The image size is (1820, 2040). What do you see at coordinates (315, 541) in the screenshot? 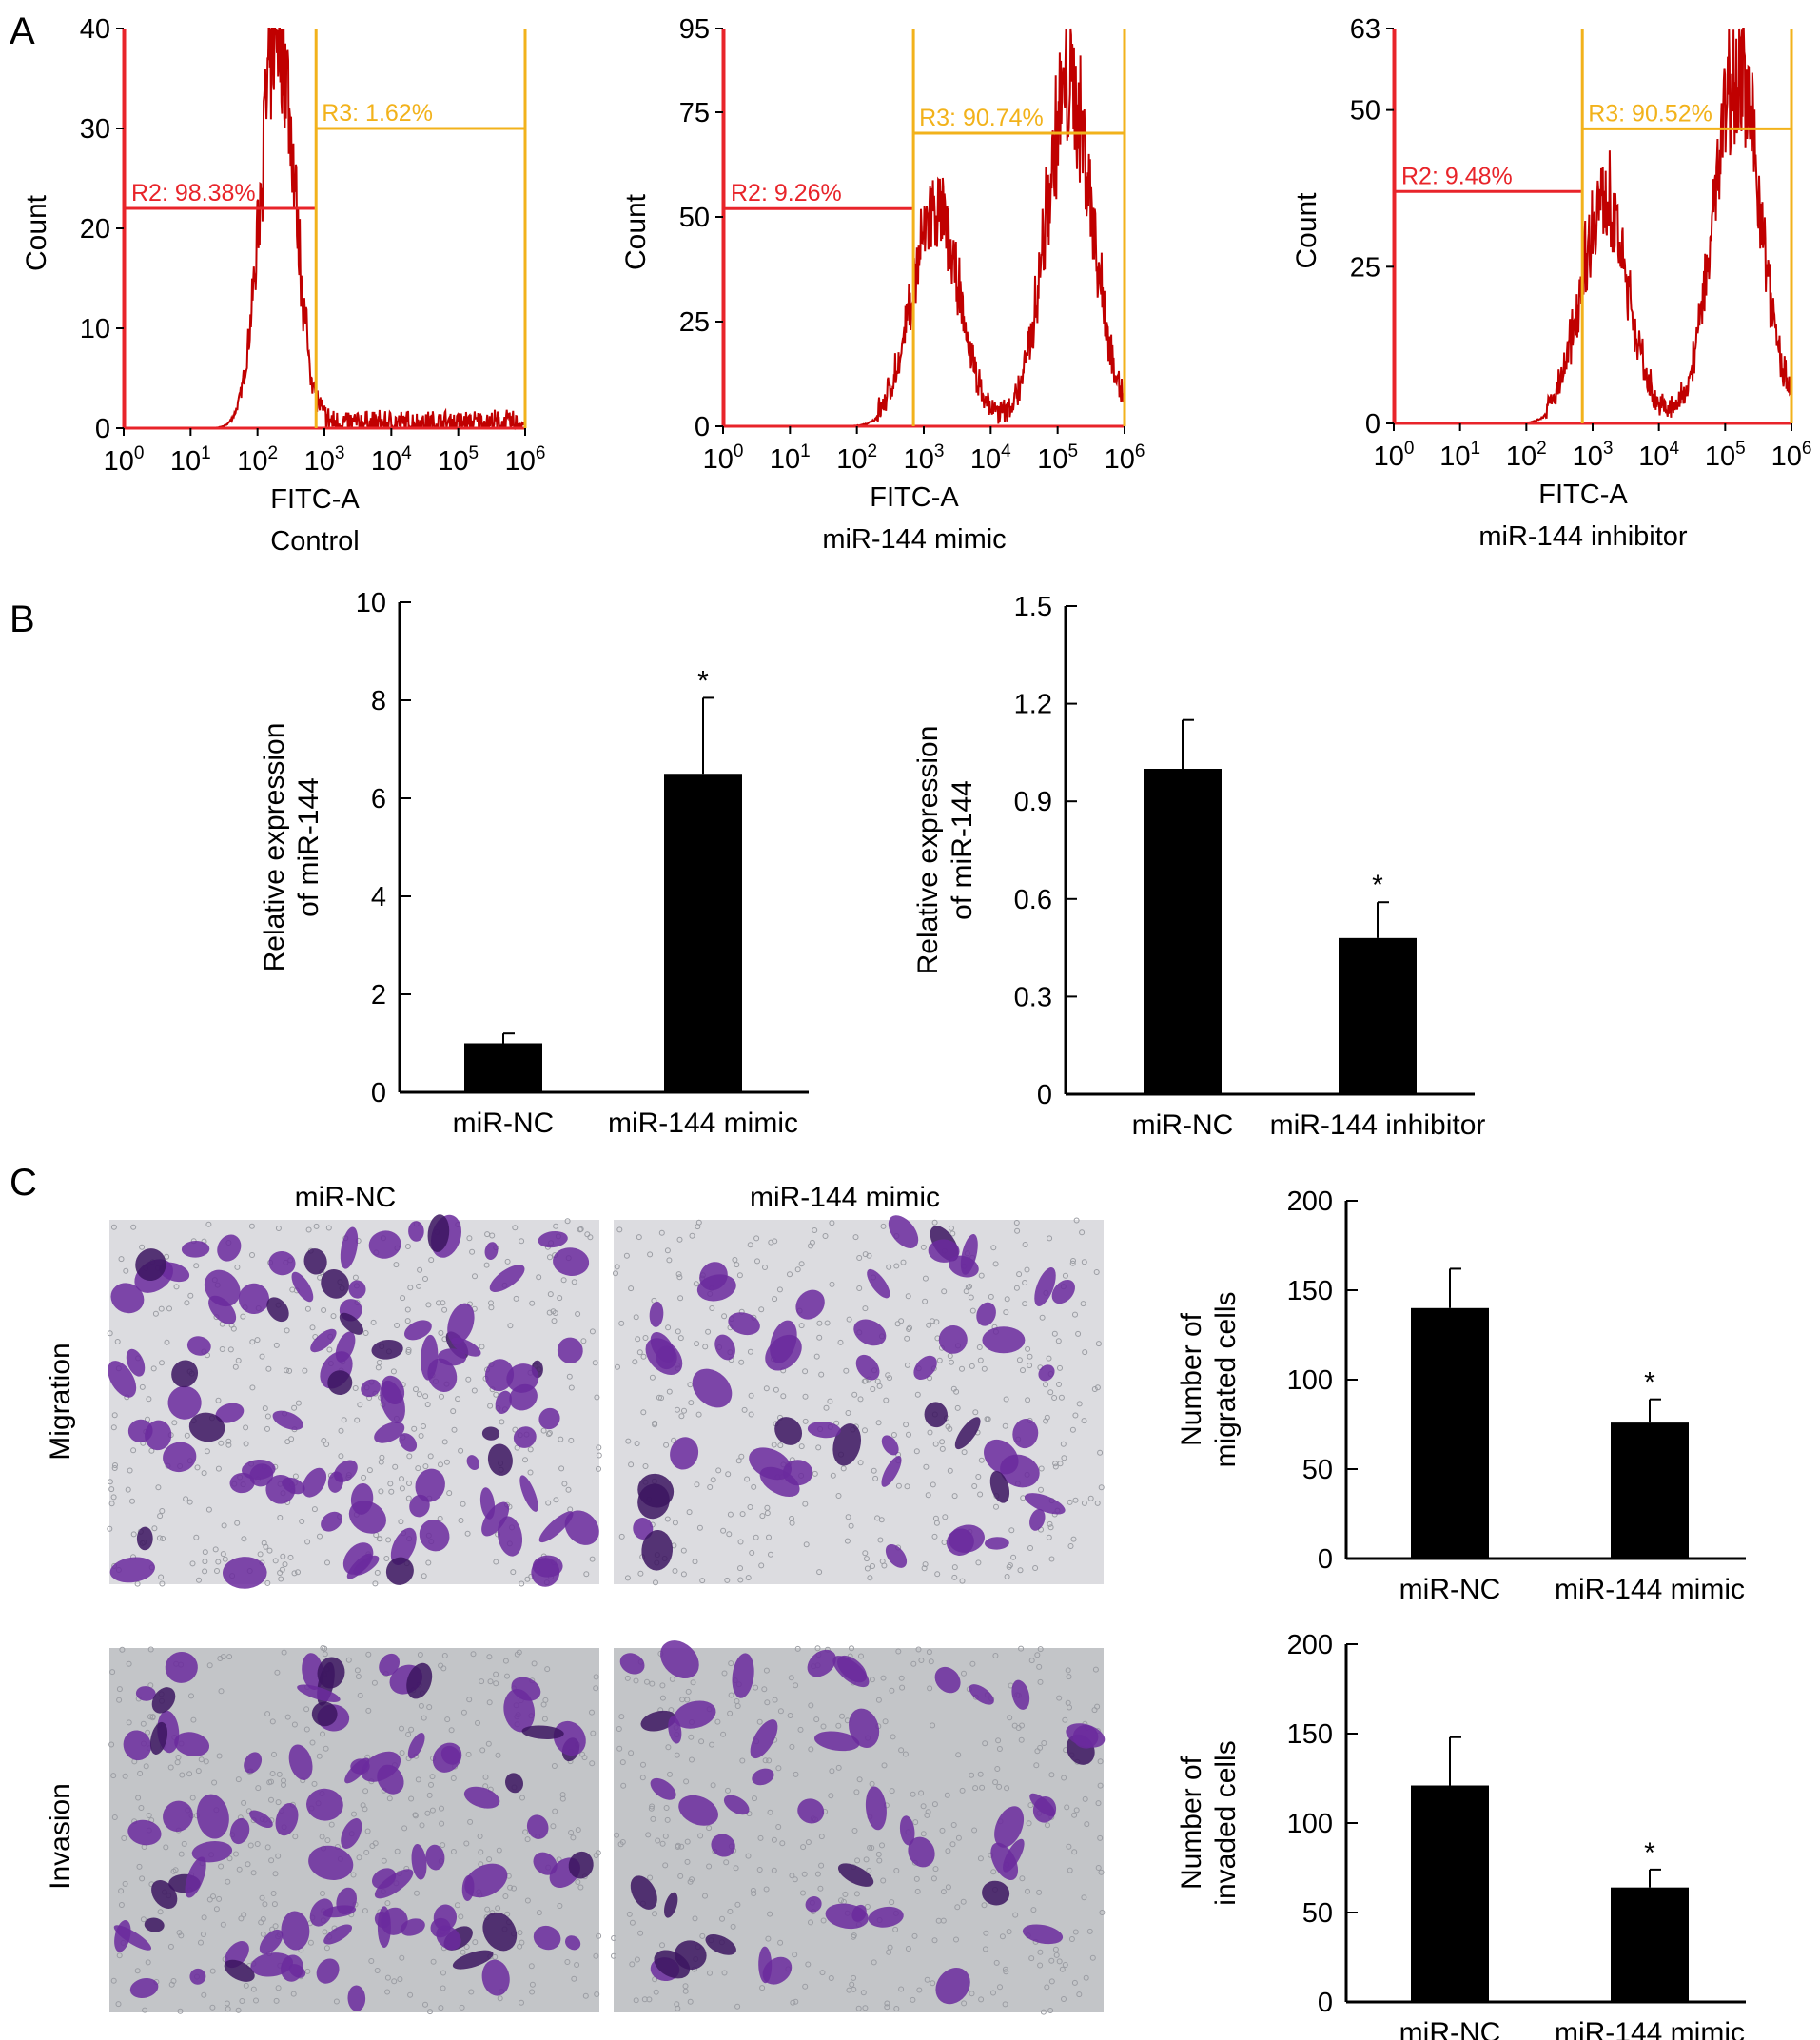
I see `chart-subtitle: Control` at bounding box center [315, 541].